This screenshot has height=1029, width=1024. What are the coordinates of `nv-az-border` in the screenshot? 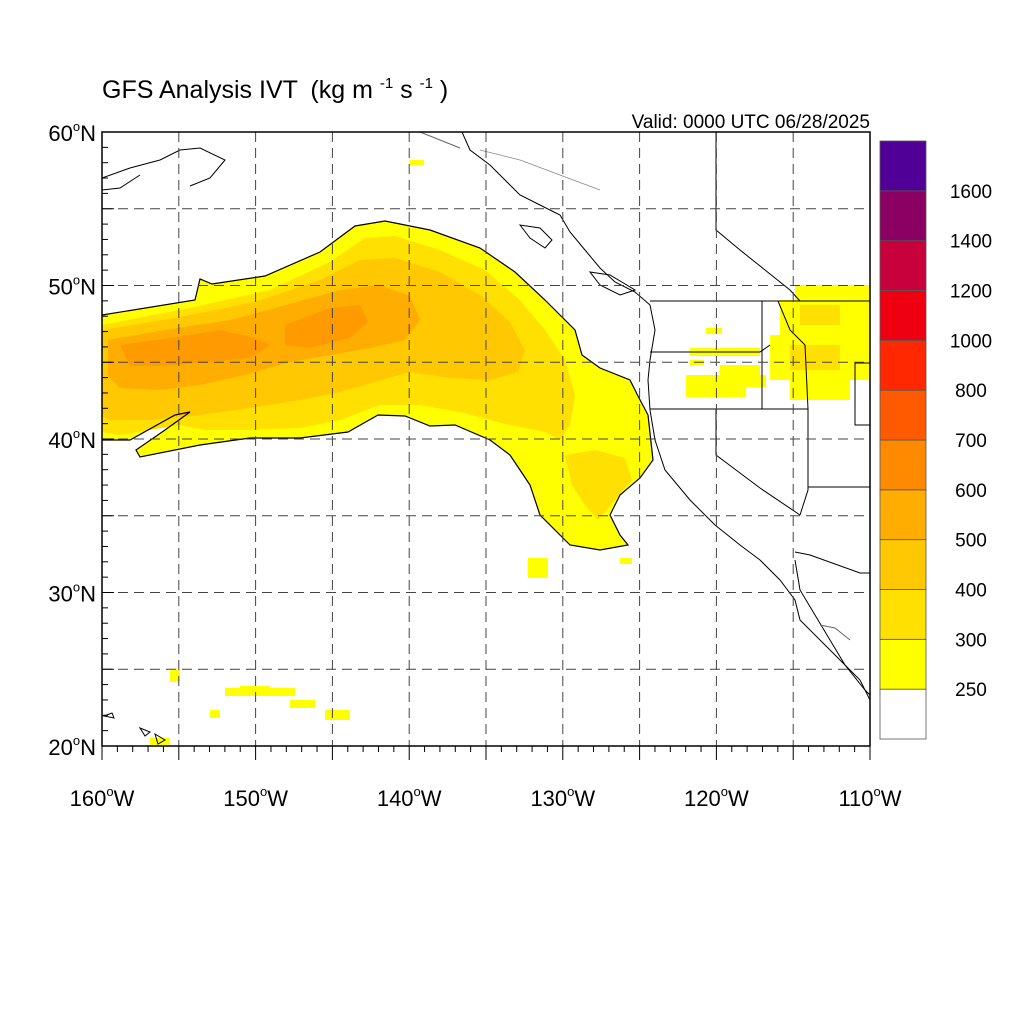 It's located at (804, 462).